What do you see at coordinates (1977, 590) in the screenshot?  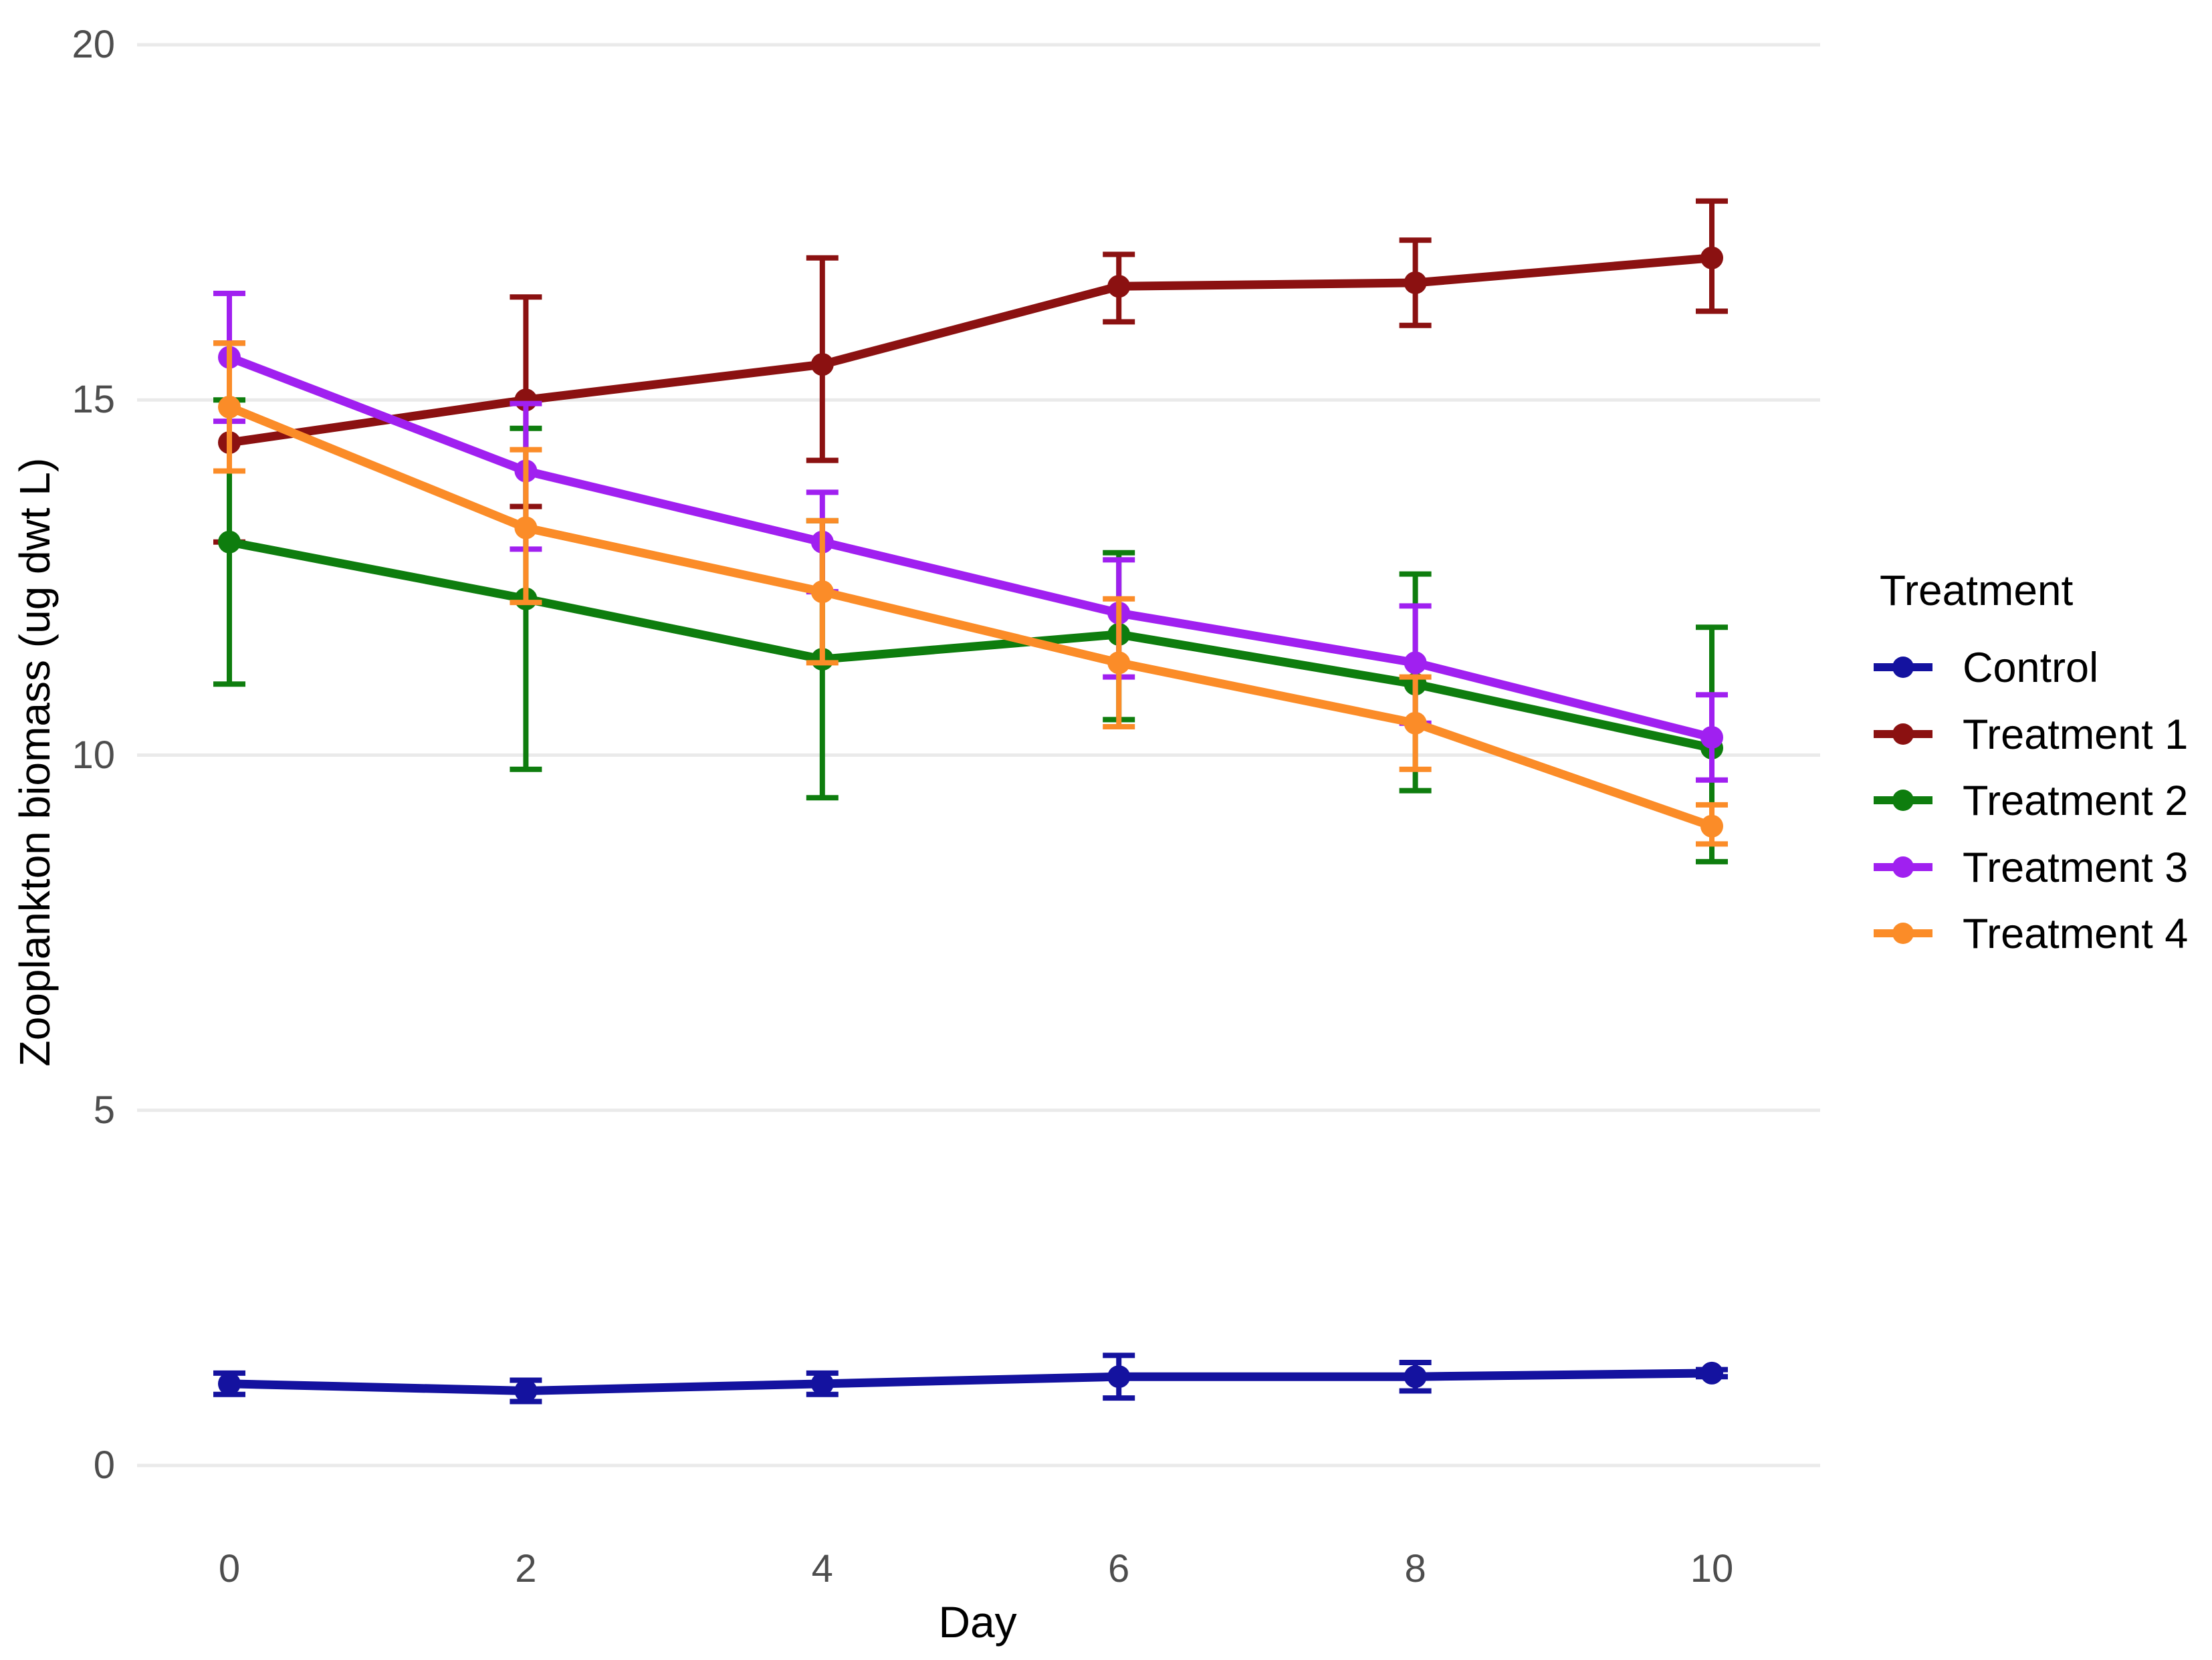 I see `legend-title: Treatment` at bounding box center [1977, 590].